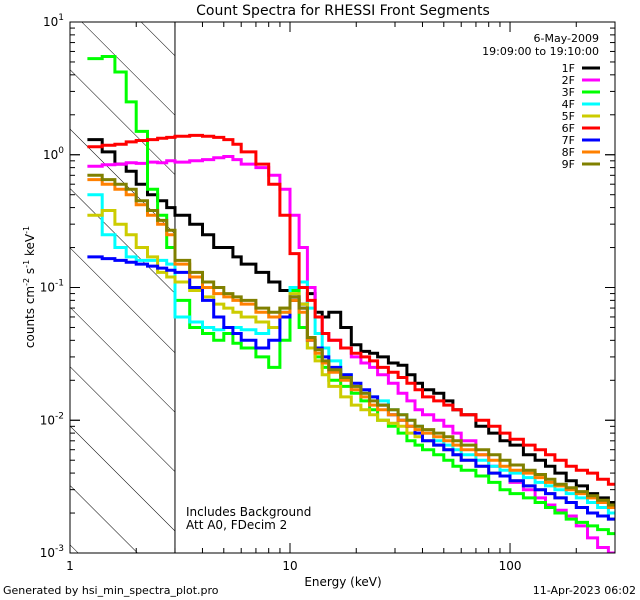 This screenshot has height=600, width=640. What do you see at coordinates (568, 68) in the screenshot?
I see `legend-label-1F: 1F` at bounding box center [568, 68].